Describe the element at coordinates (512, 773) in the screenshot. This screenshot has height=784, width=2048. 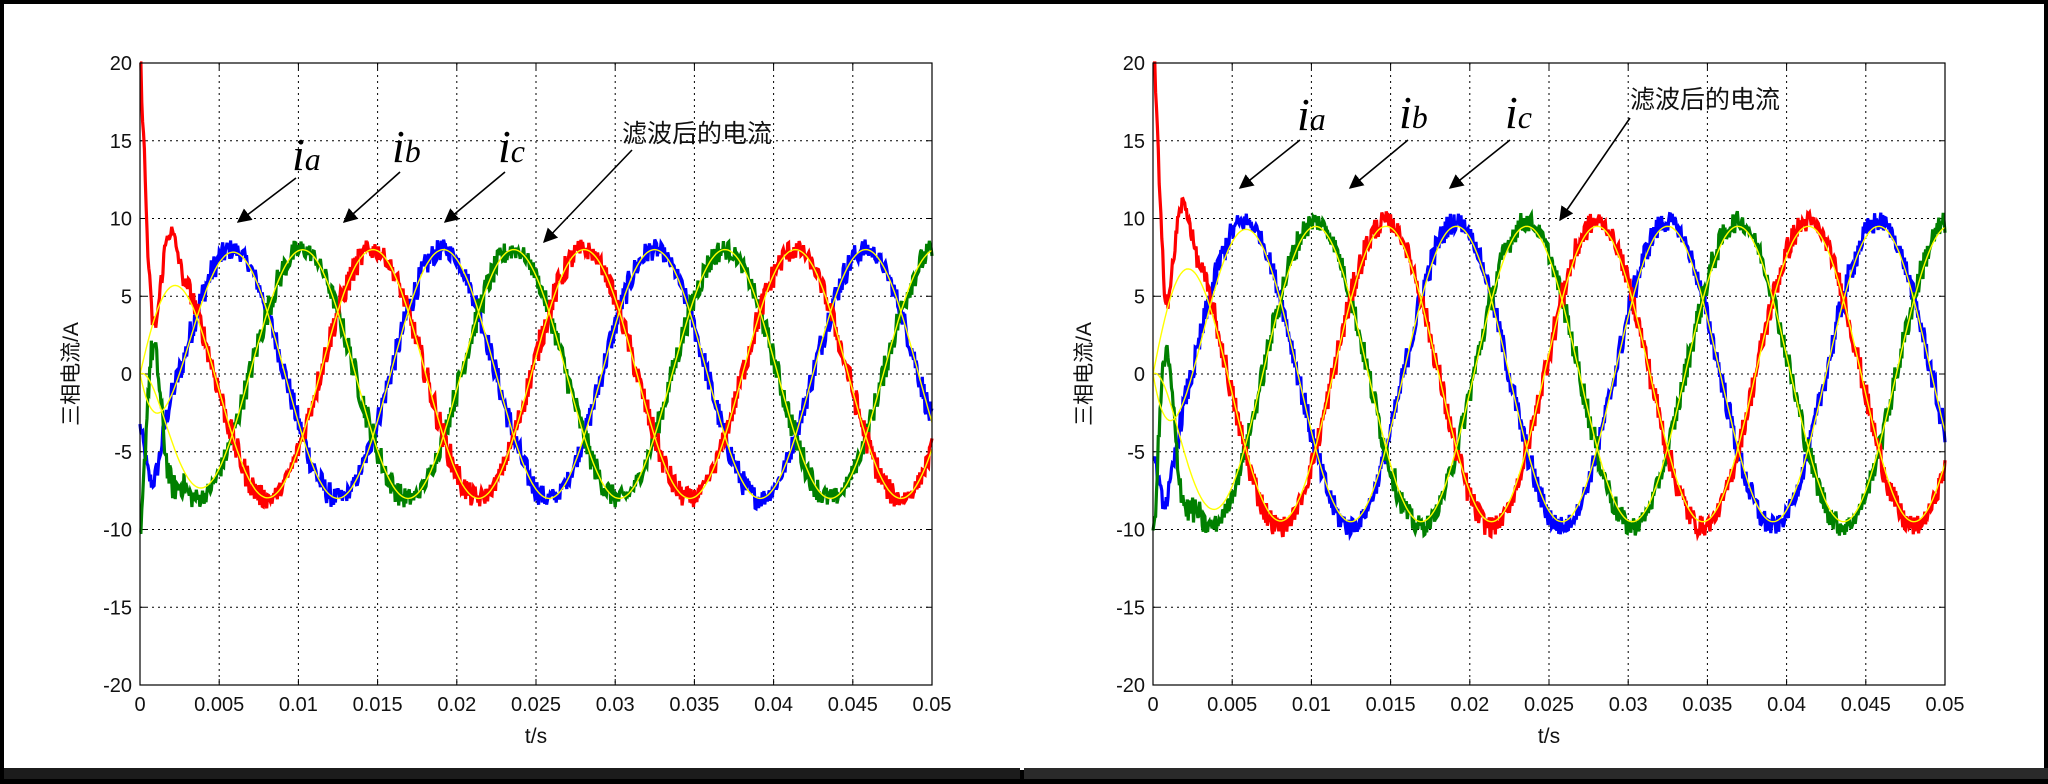
I see `bottom-bar-left` at that location.